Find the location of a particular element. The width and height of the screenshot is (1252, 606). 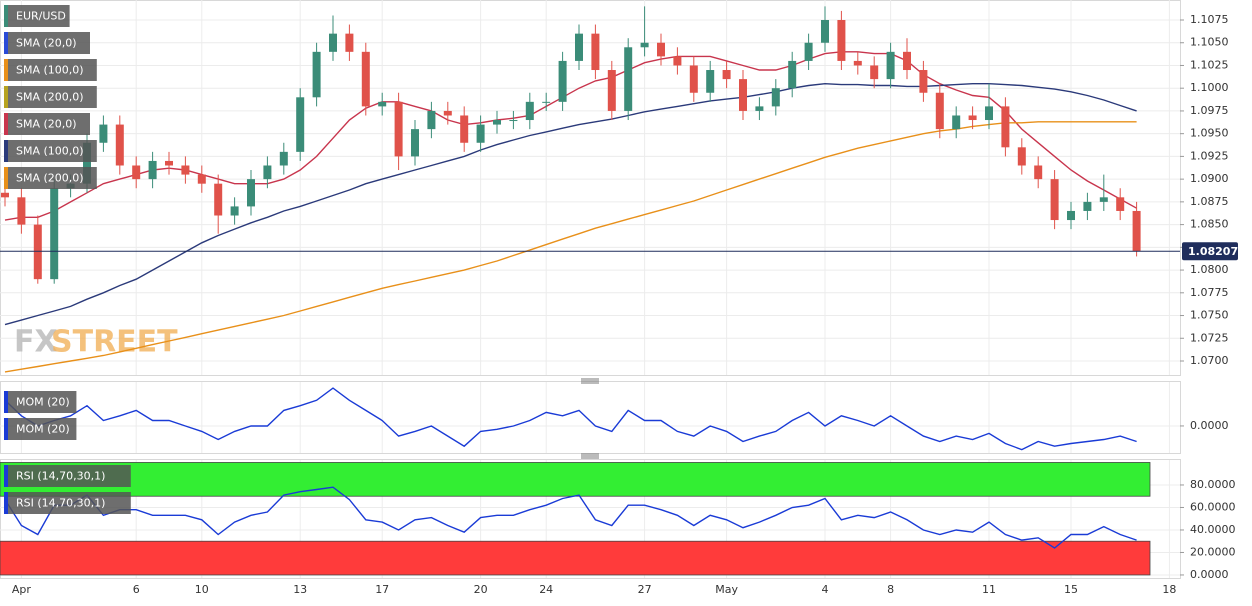

x-tick-label: May is located at coordinates (726, 589).